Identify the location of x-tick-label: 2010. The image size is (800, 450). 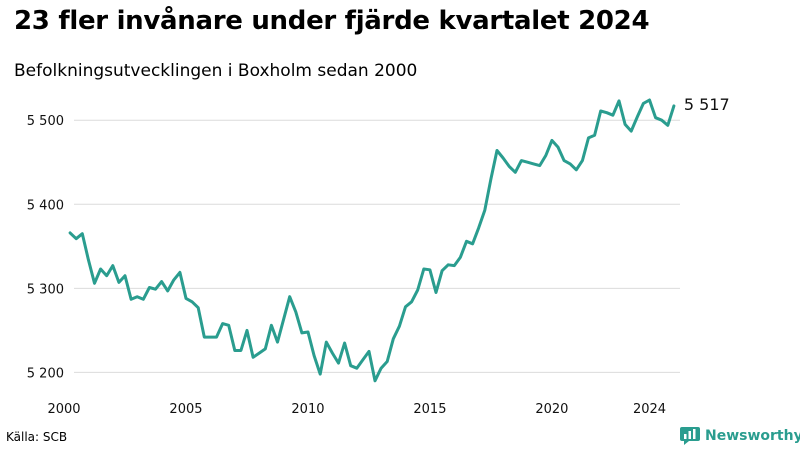
(307, 409).